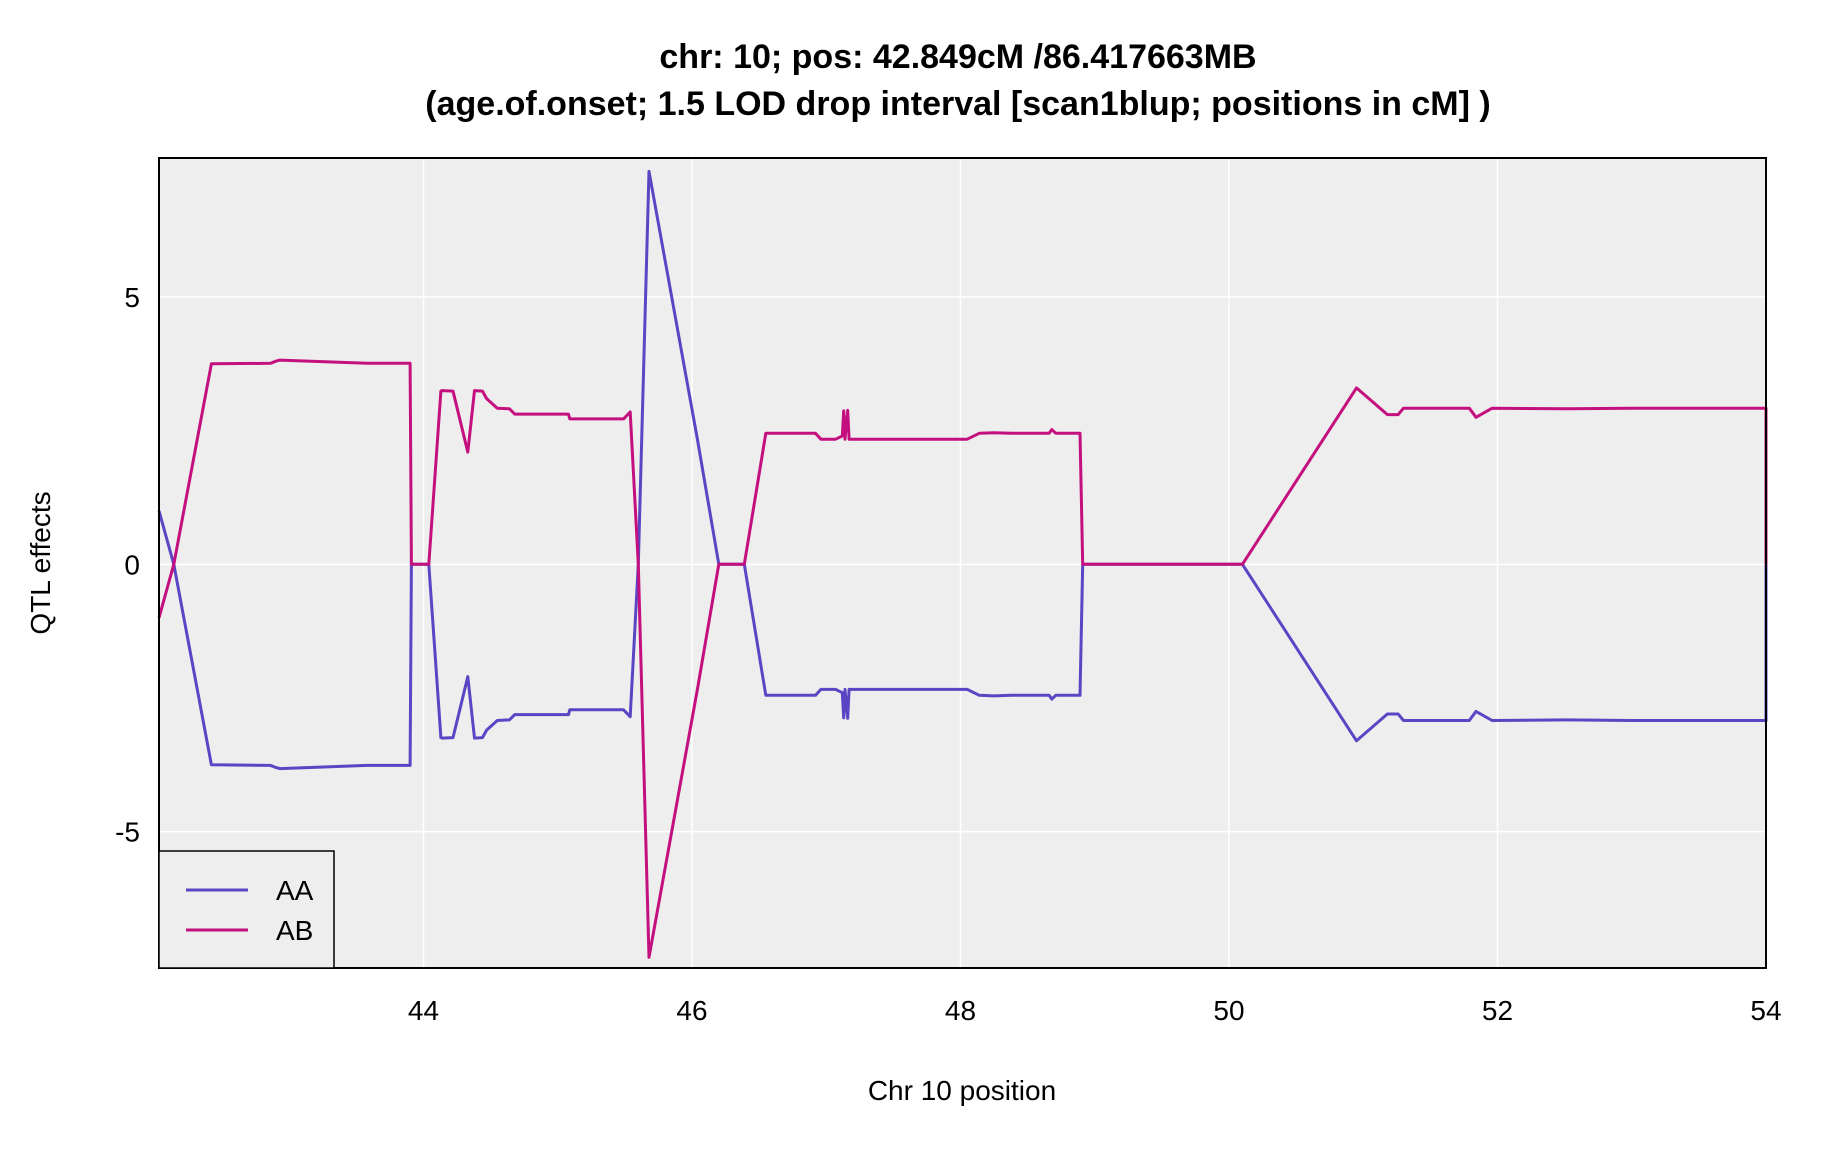 This screenshot has height=1157, width=1824. What do you see at coordinates (691, 1010) in the screenshot?
I see `x-tick-label: 46` at bounding box center [691, 1010].